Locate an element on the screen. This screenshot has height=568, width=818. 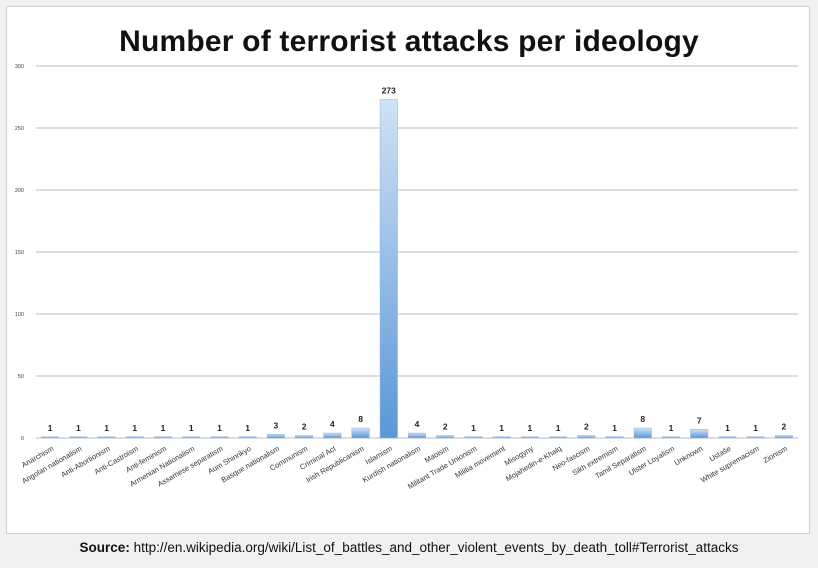
y-tick-label: 50 is located at coordinates (21, 377).